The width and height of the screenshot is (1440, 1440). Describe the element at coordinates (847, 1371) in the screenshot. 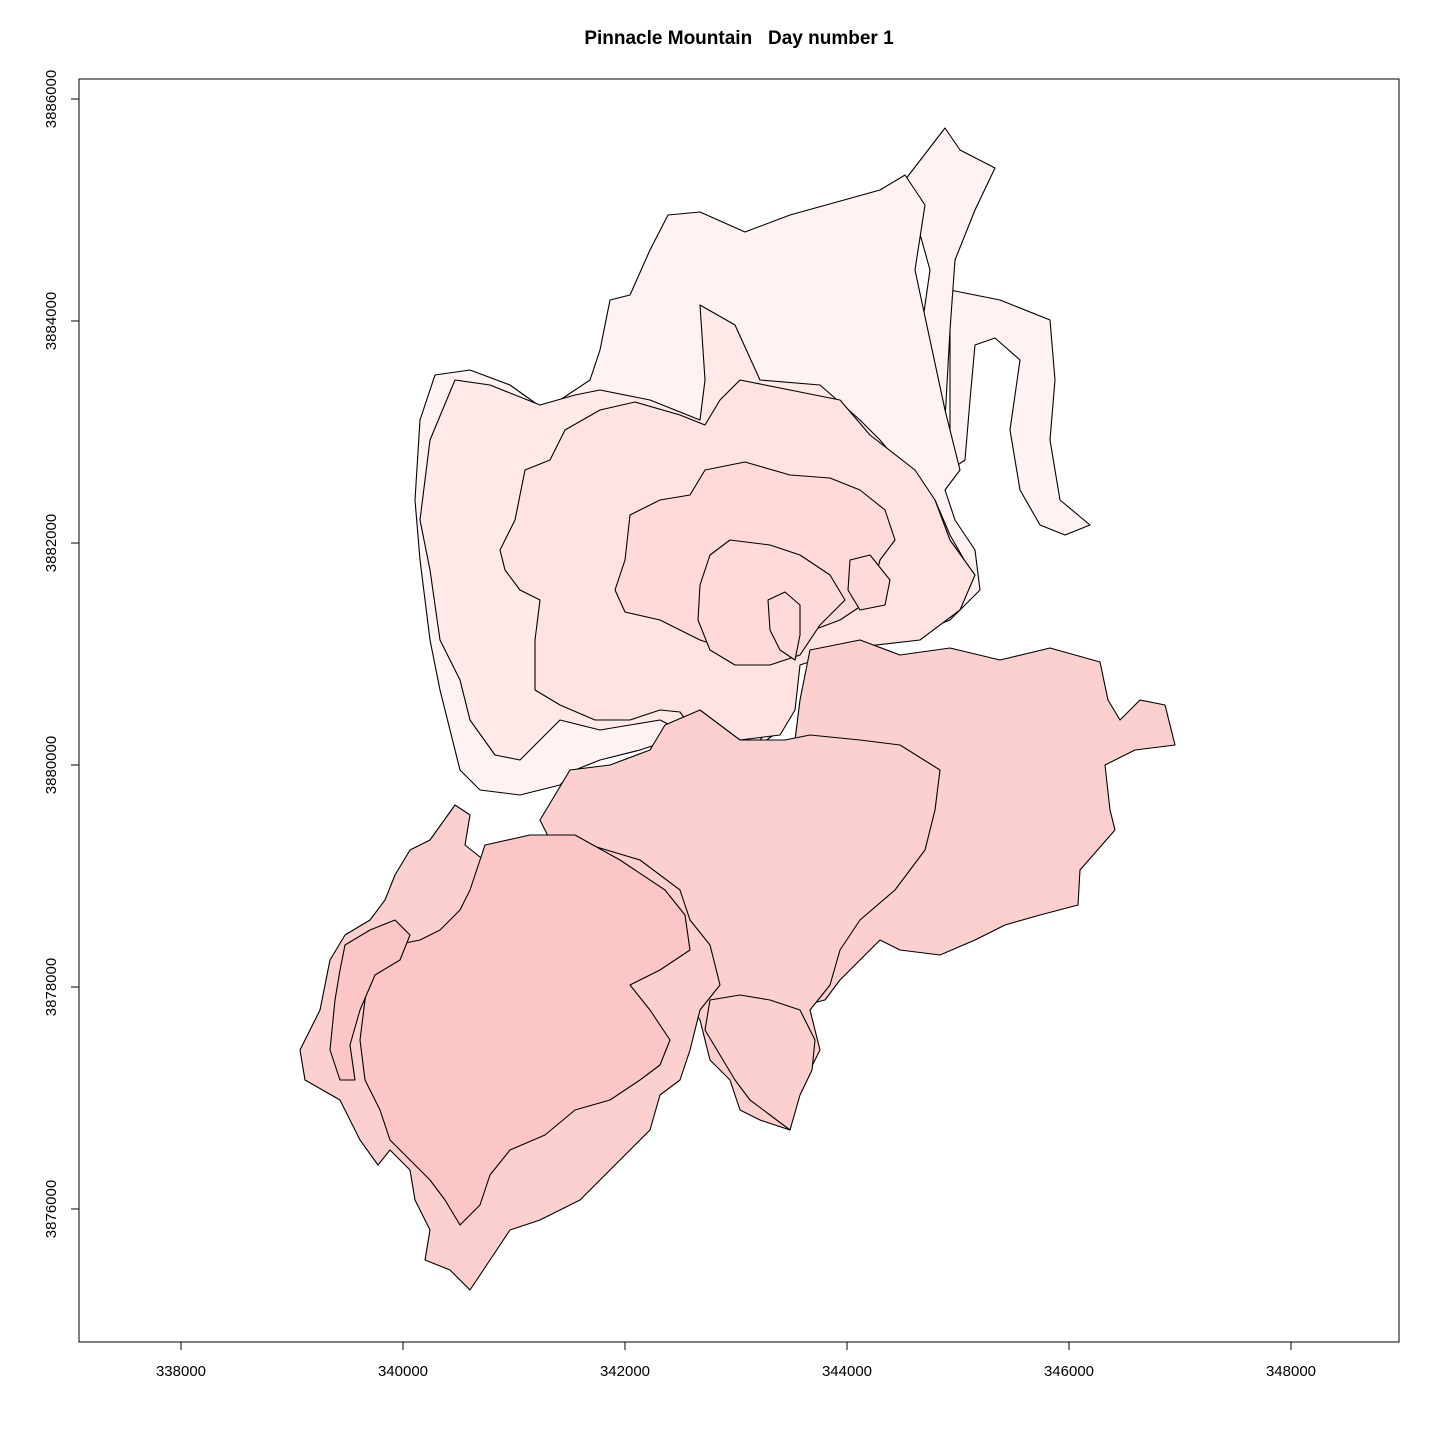

I see `x-tick-label: 344000` at that location.